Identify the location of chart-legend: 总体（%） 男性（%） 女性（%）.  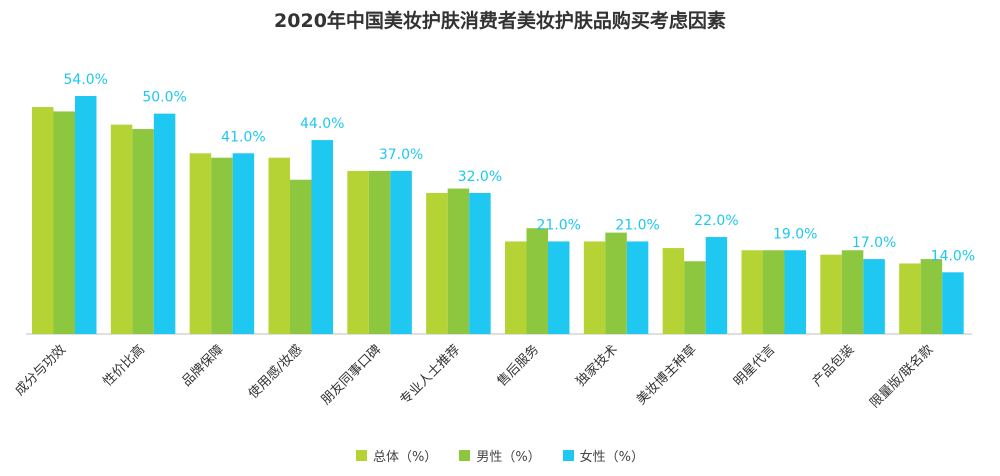
(500, 455).